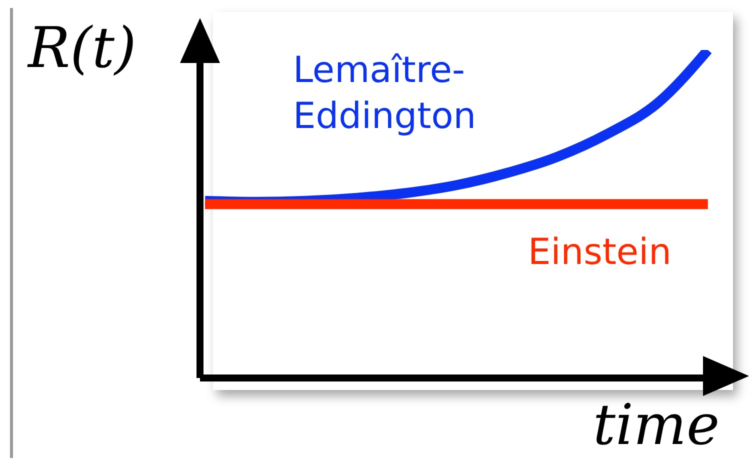 The width and height of the screenshot is (749, 466). Describe the element at coordinates (82, 48) in the screenshot. I see `y-axis-title: R(t)` at that location.